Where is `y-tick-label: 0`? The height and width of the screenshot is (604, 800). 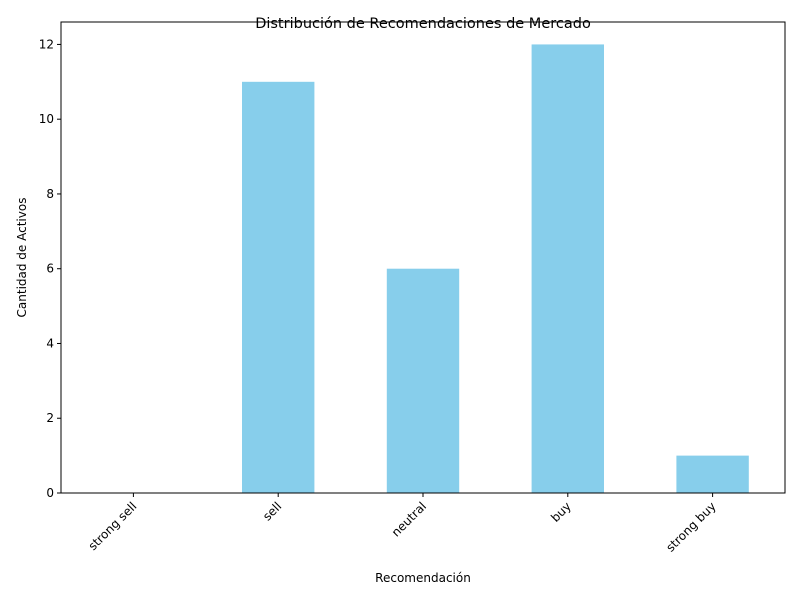
y-tick-label: 0 is located at coordinates (50, 493).